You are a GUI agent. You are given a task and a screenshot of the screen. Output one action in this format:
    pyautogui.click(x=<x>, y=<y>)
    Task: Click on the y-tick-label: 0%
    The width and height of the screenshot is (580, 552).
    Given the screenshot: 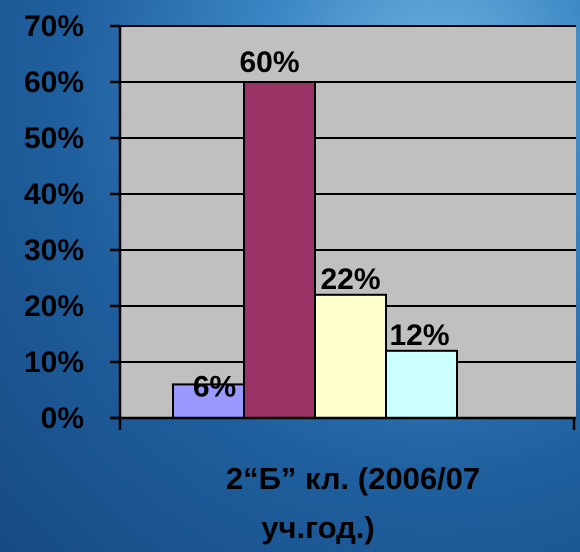 What is the action you would take?
    pyautogui.click(x=62, y=418)
    